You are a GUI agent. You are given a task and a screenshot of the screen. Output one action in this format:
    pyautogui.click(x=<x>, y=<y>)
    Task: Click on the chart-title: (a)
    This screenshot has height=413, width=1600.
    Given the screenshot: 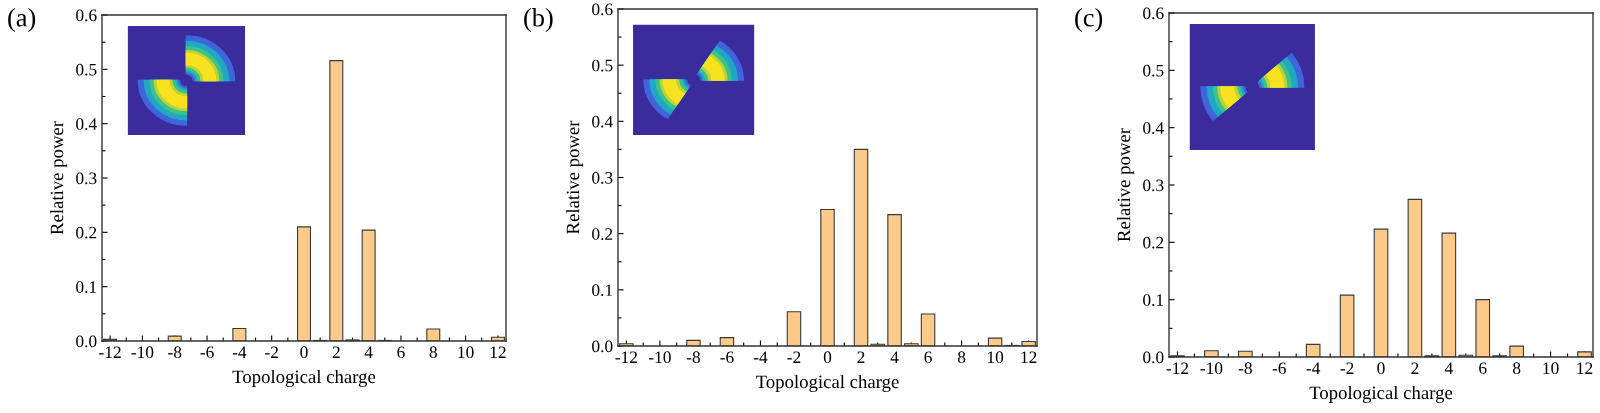 What is the action you would take?
    pyautogui.click(x=22, y=20)
    